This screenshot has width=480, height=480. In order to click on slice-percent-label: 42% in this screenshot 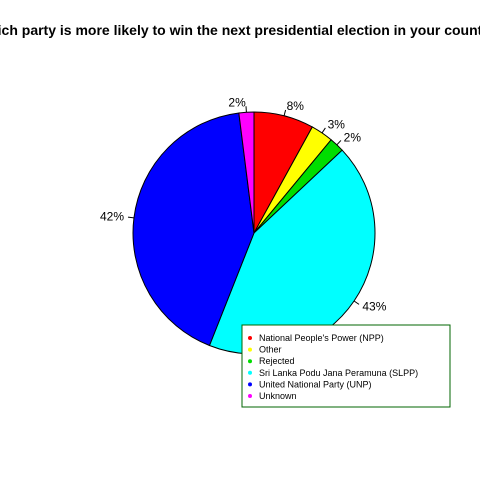, I will do `click(112, 217)`.